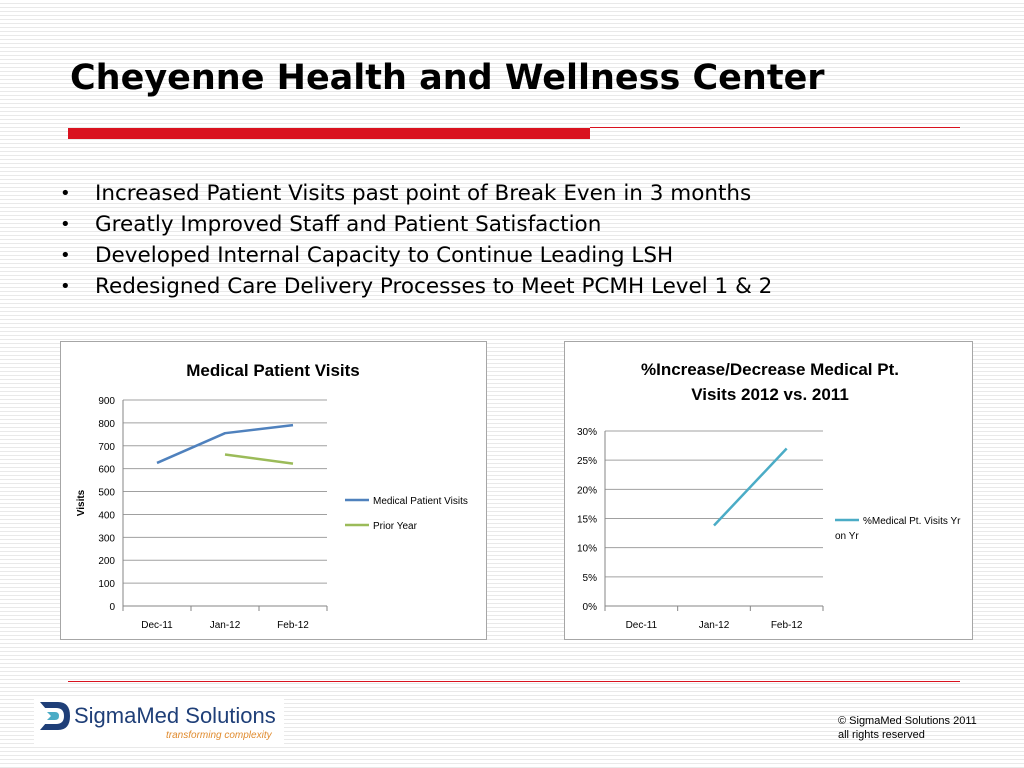 The image size is (1024, 768). Describe the element at coordinates (106, 515) in the screenshot. I see `y-tick-label: 400` at that location.